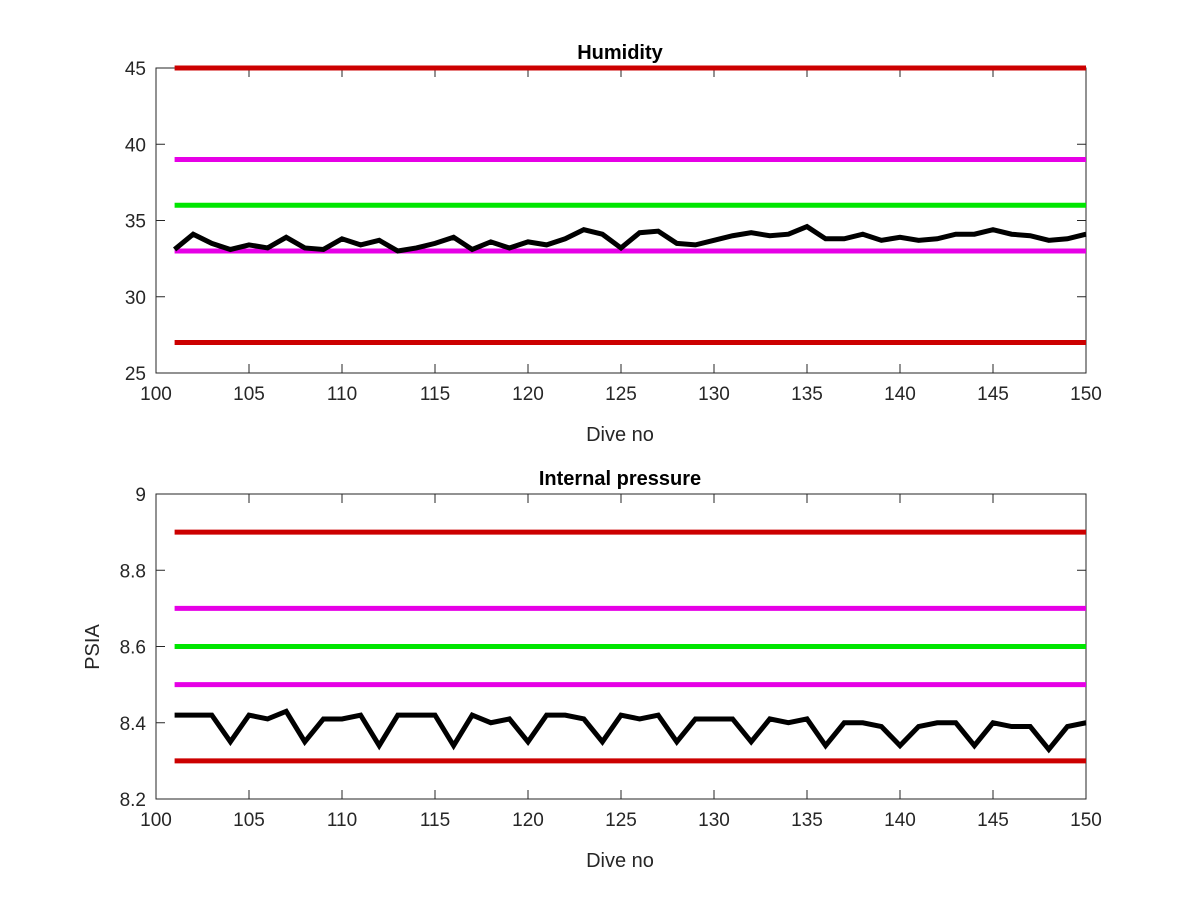  What do you see at coordinates (342, 820) in the screenshot?
I see `internal-pressure-x-tick-label: 110` at bounding box center [342, 820].